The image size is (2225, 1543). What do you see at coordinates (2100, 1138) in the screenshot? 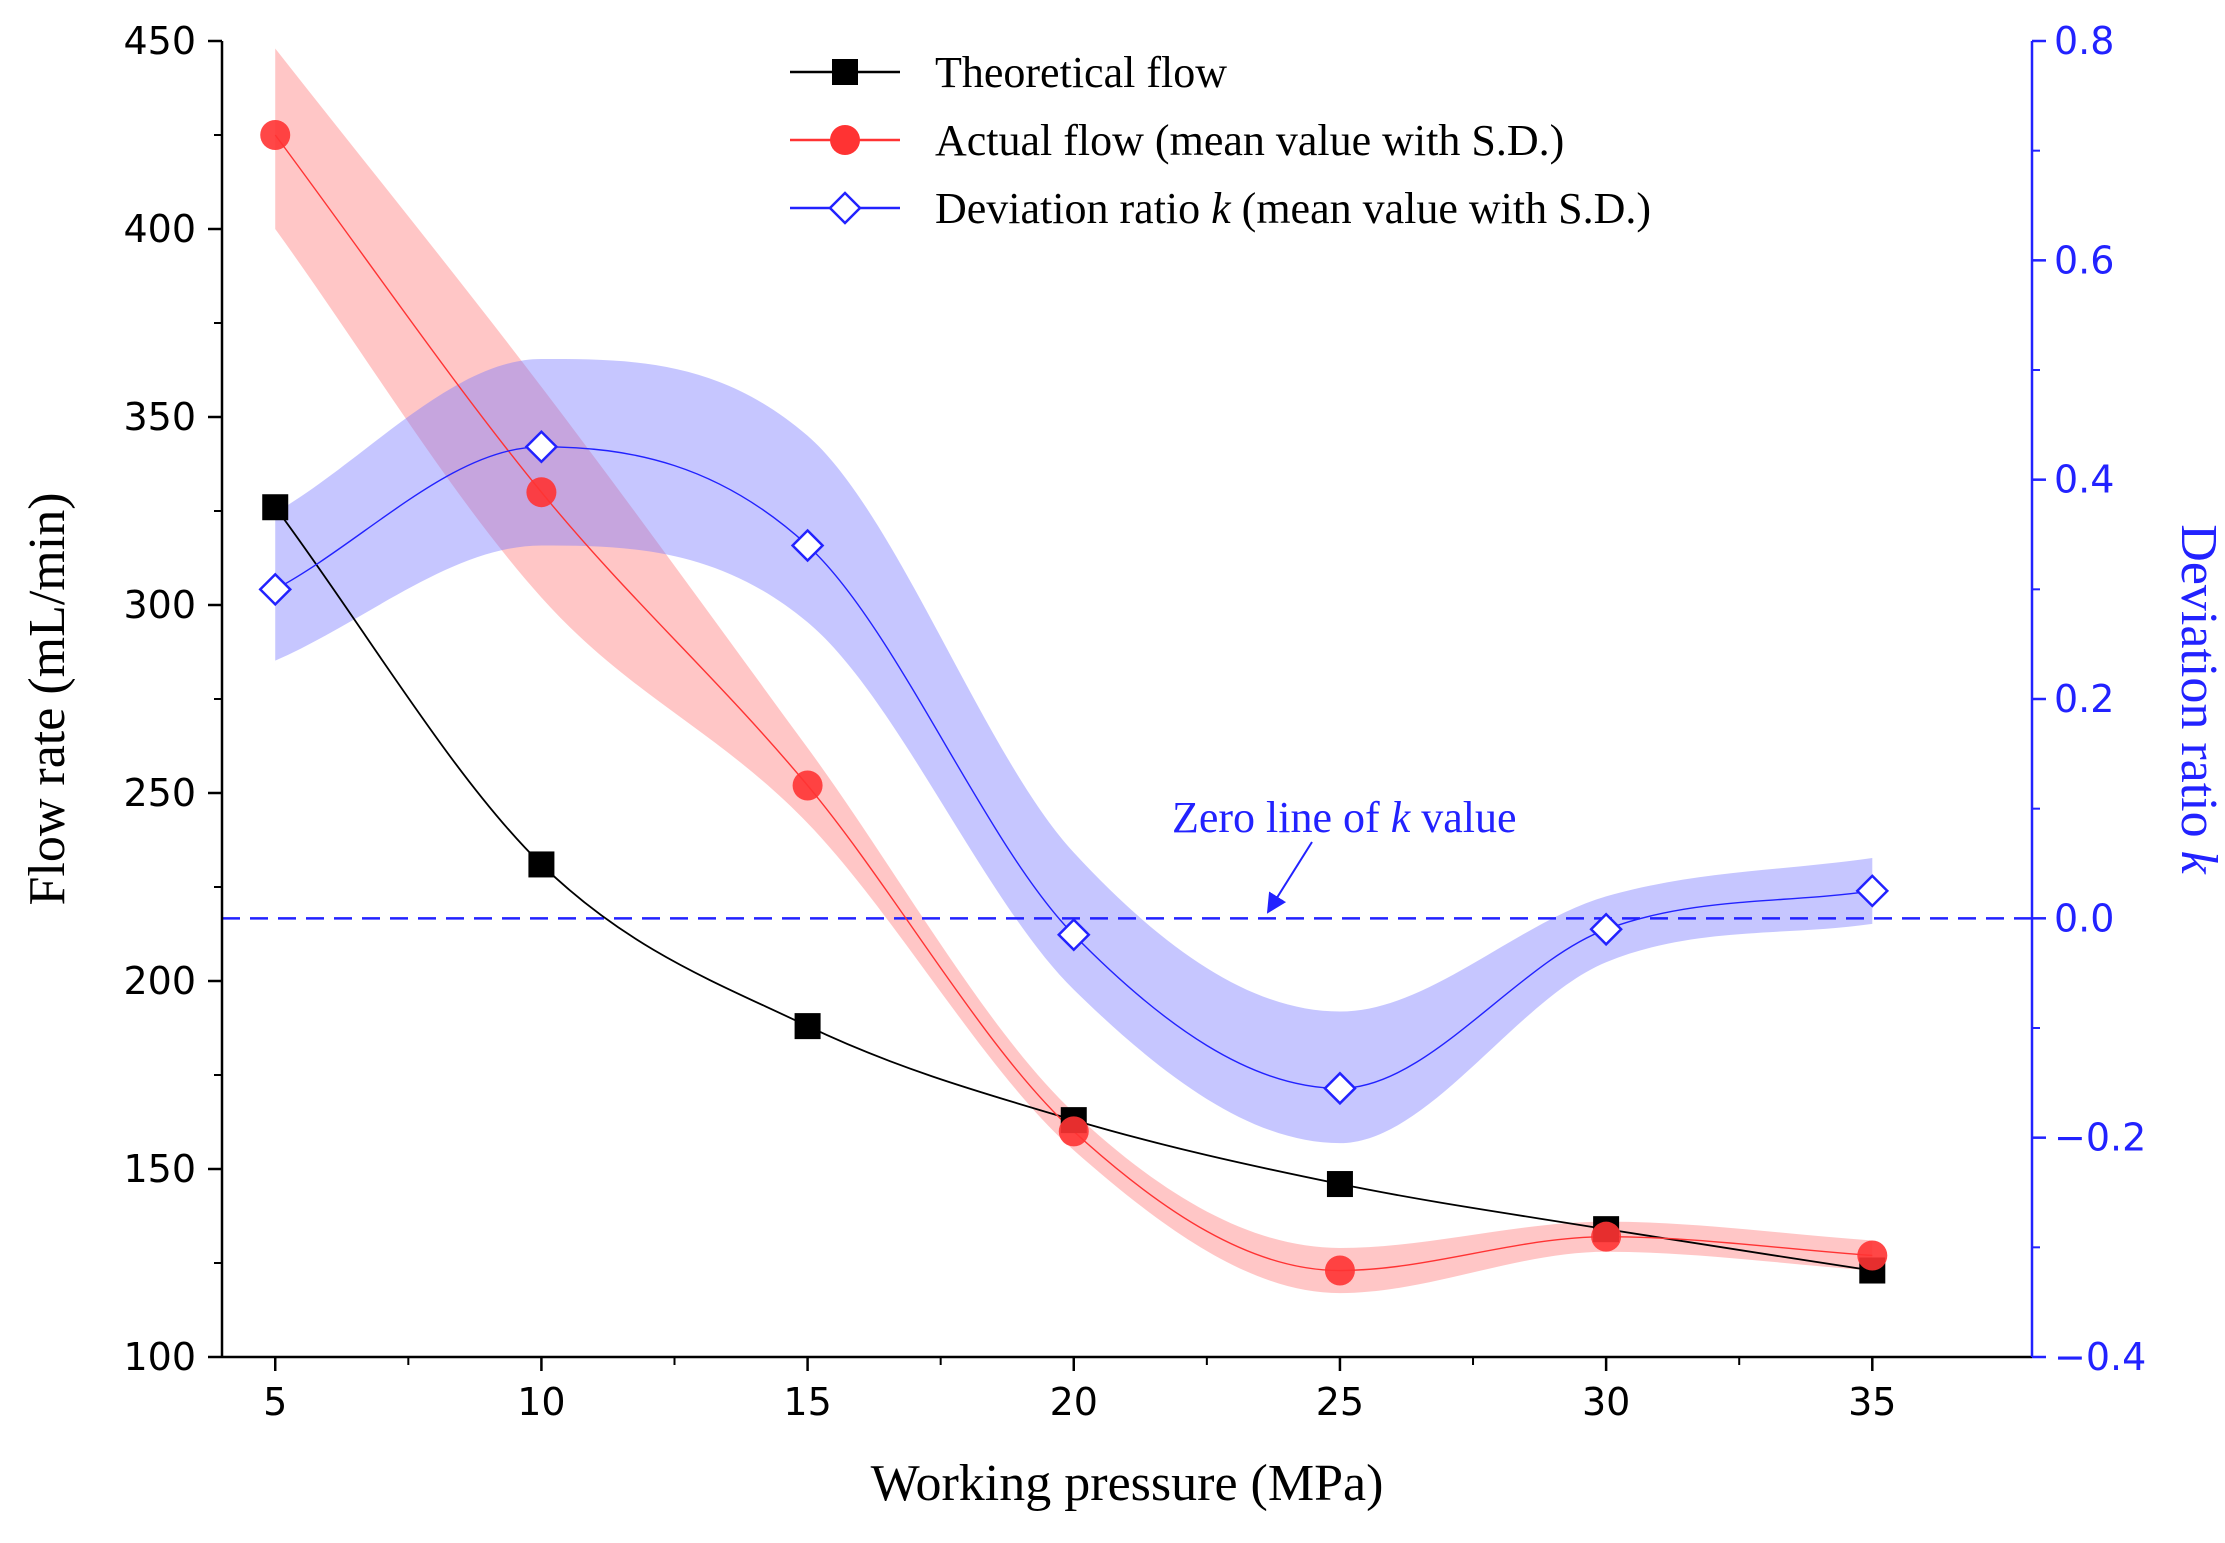
I see `y2-tick-label: −0.2` at bounding box center [2100, 1138].